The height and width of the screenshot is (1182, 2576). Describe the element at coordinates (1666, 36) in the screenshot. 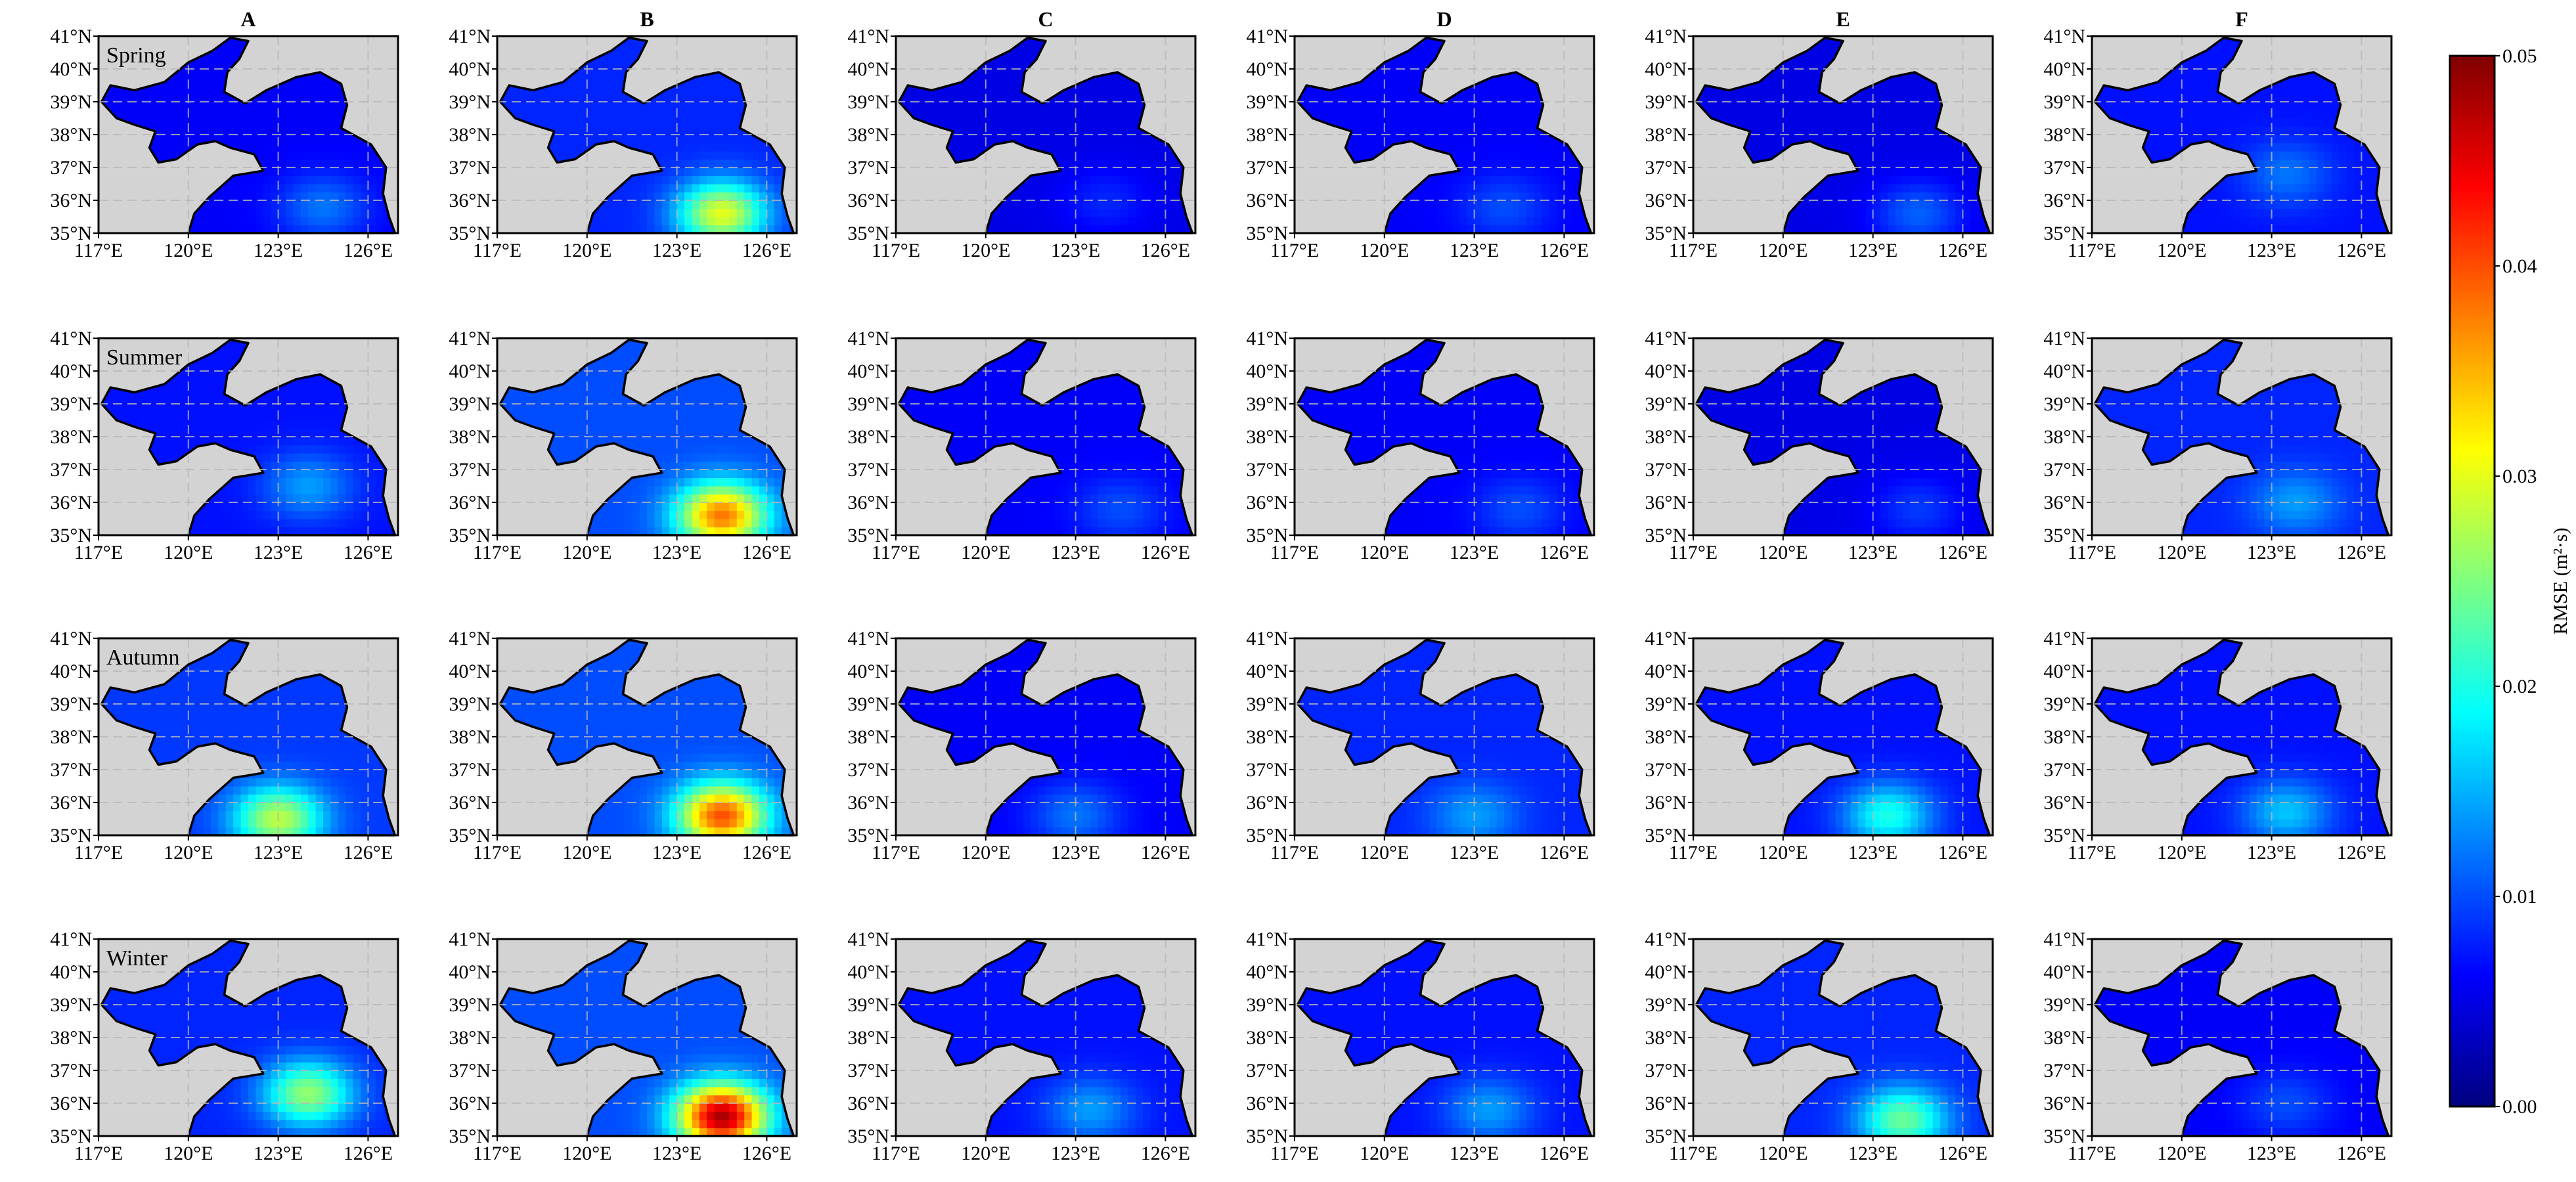

I see `y-tick-label: 41°N` at that location.